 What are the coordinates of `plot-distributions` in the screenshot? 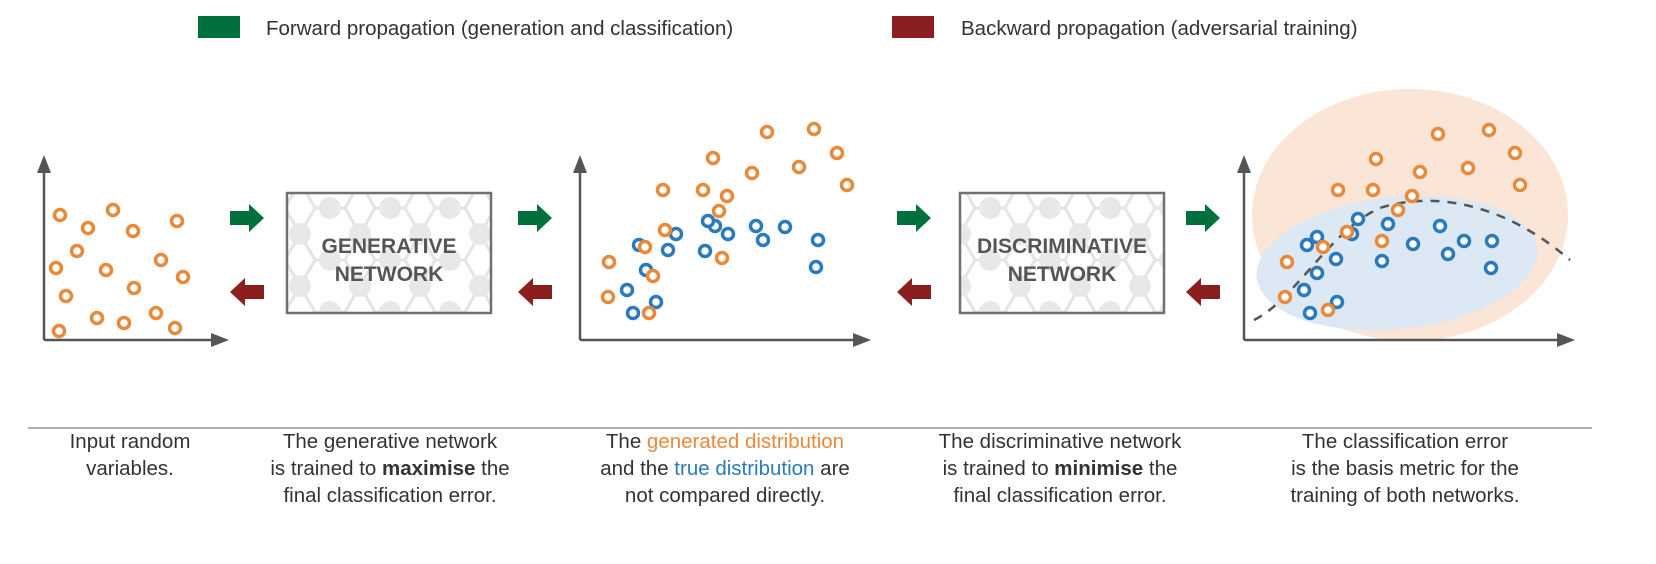 It's located at (722, 234).